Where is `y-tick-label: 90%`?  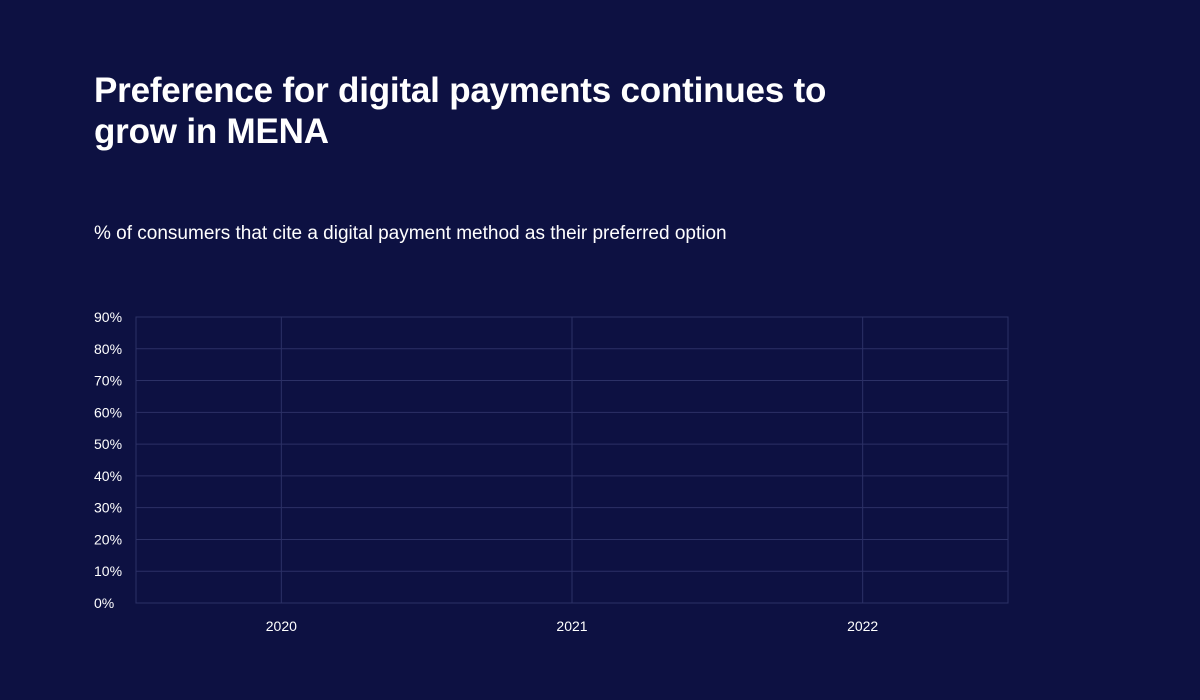 y-tick-label: 90% is located at coordinates (108, 317).